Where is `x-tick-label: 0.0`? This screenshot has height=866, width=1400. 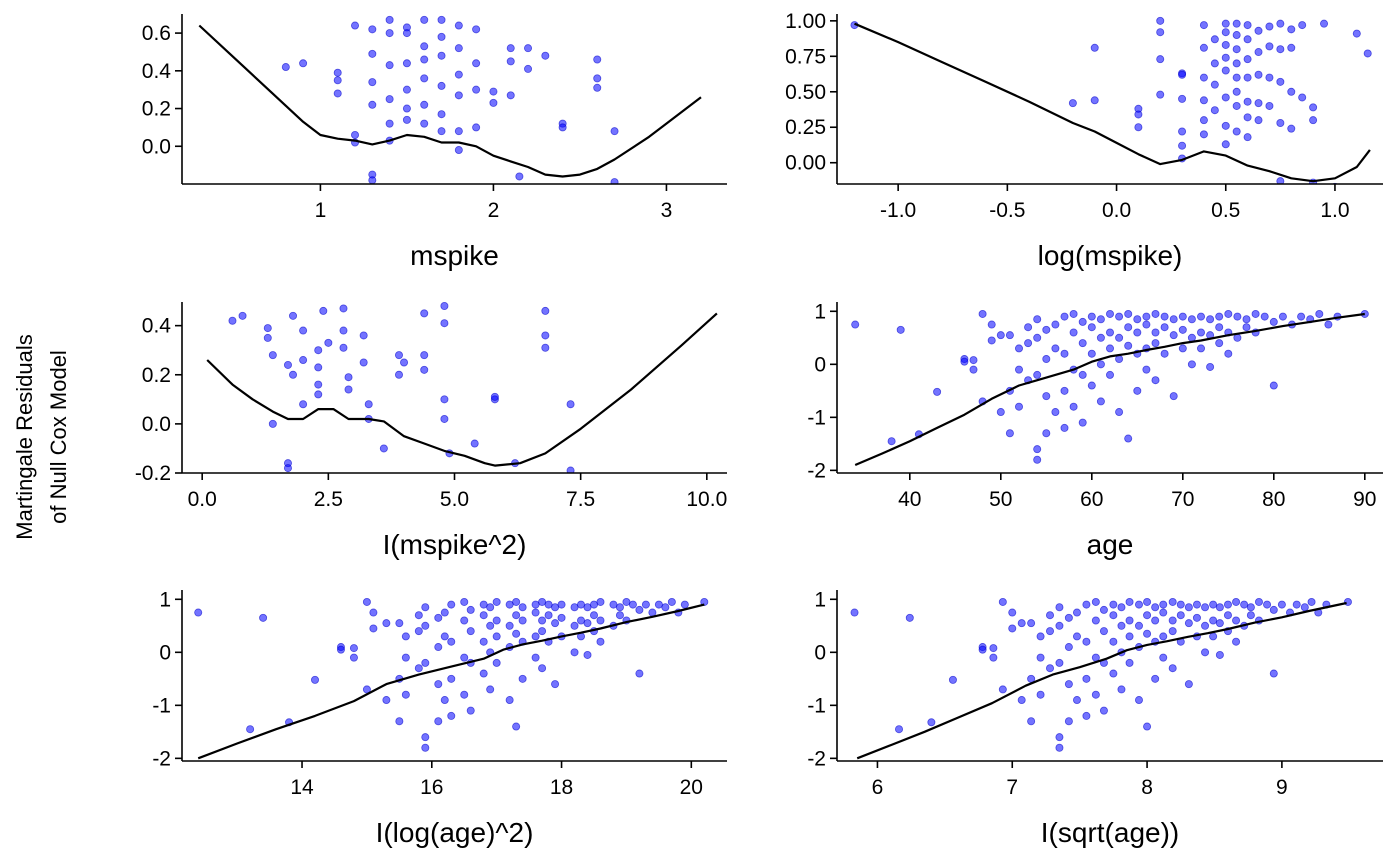
x-tick-label: 0.0 is located at coordinates (1116, 210).